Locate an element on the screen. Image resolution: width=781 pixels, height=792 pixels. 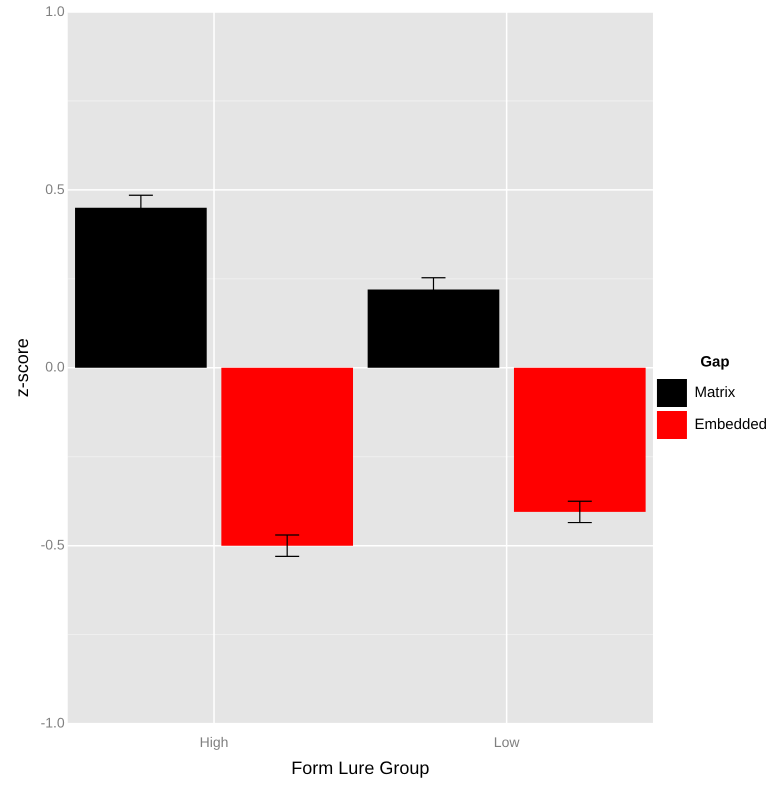
legend-label: Embedded is located at coordinates (731, 425).